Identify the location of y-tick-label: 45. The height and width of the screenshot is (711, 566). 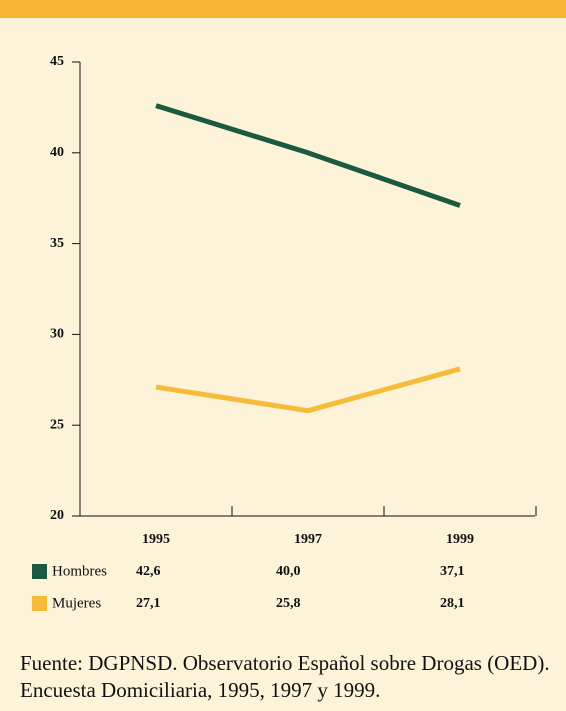
(57, 61).